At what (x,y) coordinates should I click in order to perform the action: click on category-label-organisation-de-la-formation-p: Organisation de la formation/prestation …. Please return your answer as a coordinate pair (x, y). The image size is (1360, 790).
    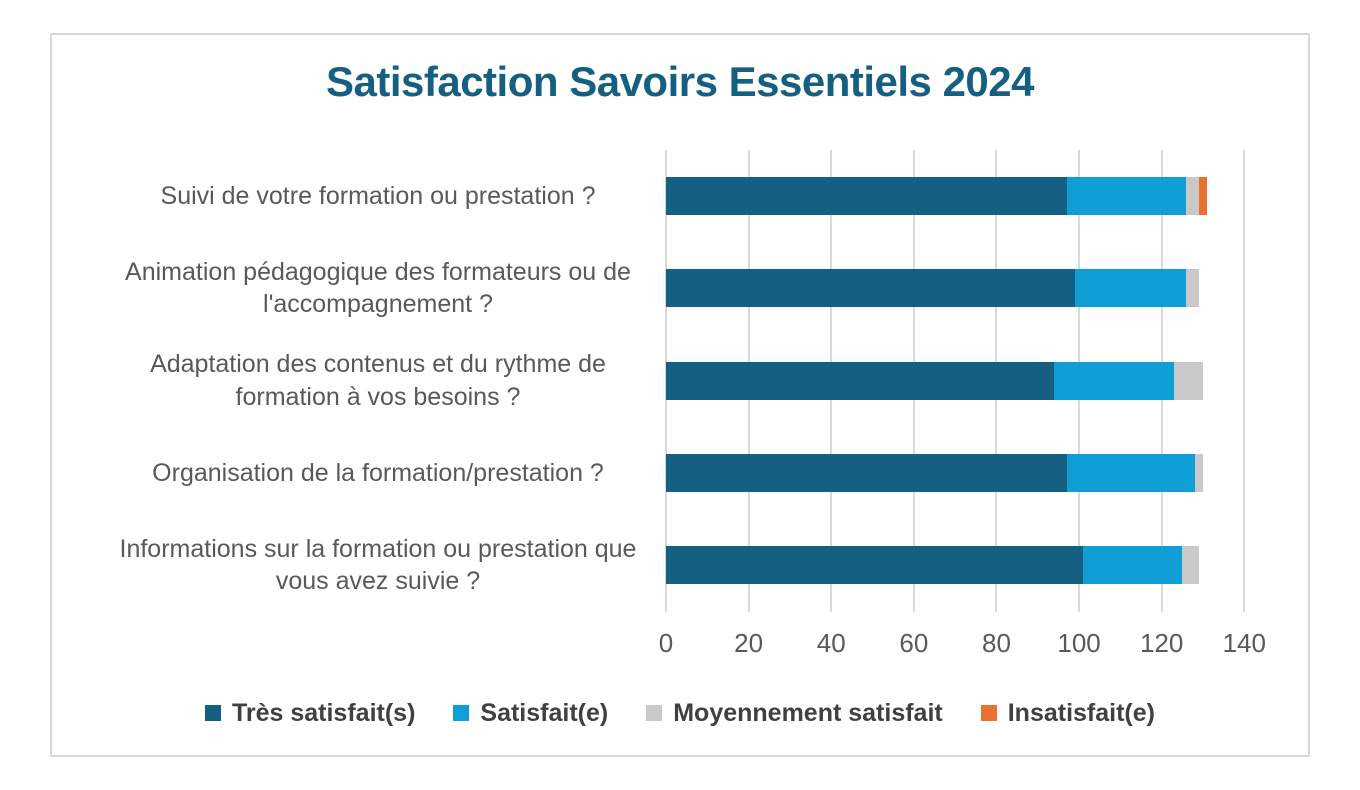
    Looking at the image, I should click on (378, 472).